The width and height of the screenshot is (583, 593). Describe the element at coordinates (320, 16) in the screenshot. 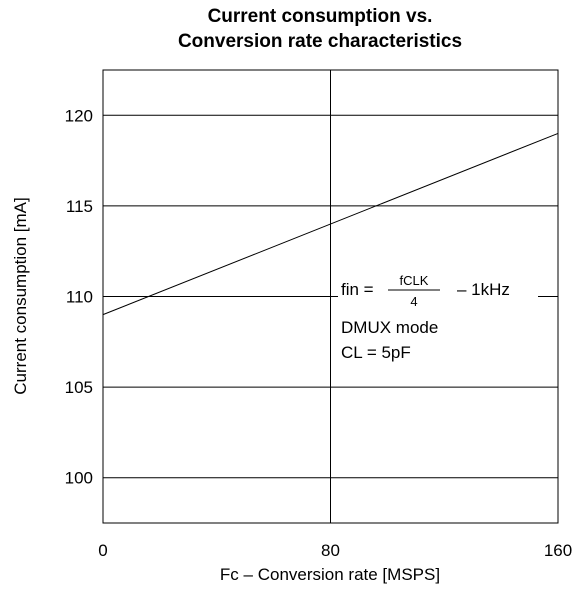

I see `chart-title-line1: Current consumption vs.` at that location.